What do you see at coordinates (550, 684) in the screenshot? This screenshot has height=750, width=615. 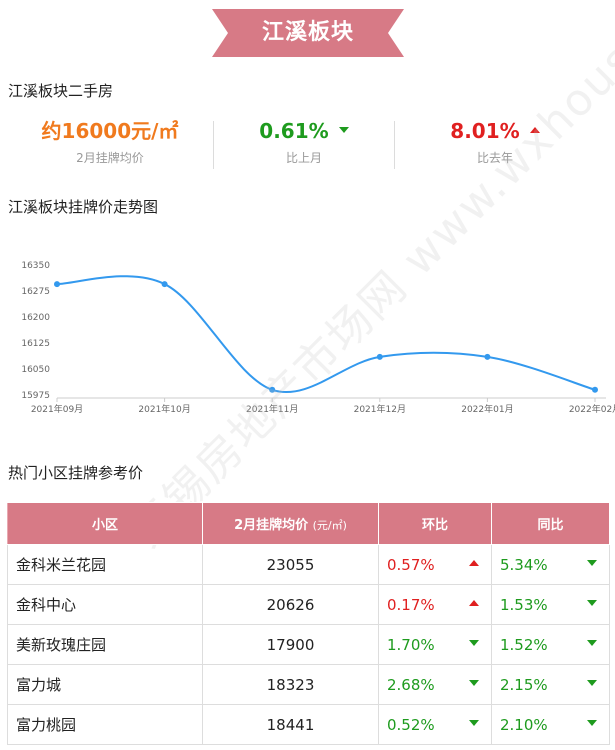 I see `community-yoy: 2.15%` at bounding box center [550, 684].